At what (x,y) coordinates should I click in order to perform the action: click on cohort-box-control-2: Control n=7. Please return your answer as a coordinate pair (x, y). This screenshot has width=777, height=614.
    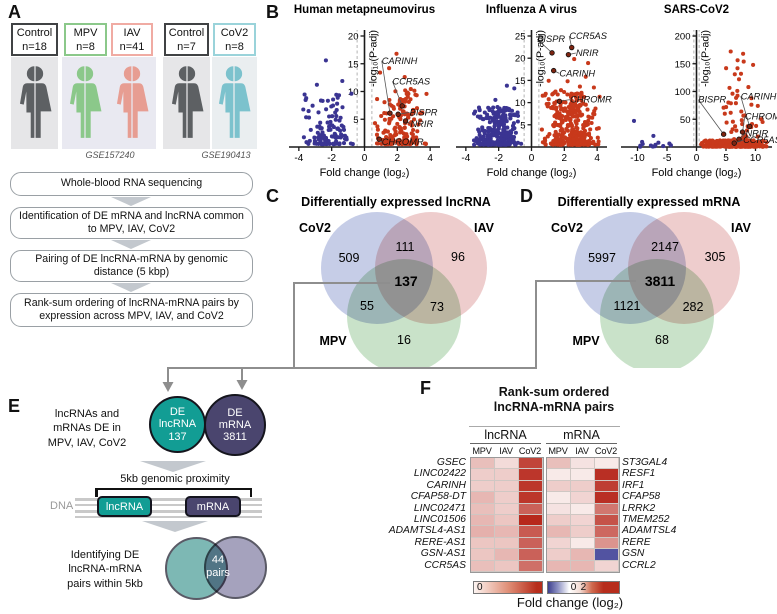
    Looking at the image, I should click on (186, 39).